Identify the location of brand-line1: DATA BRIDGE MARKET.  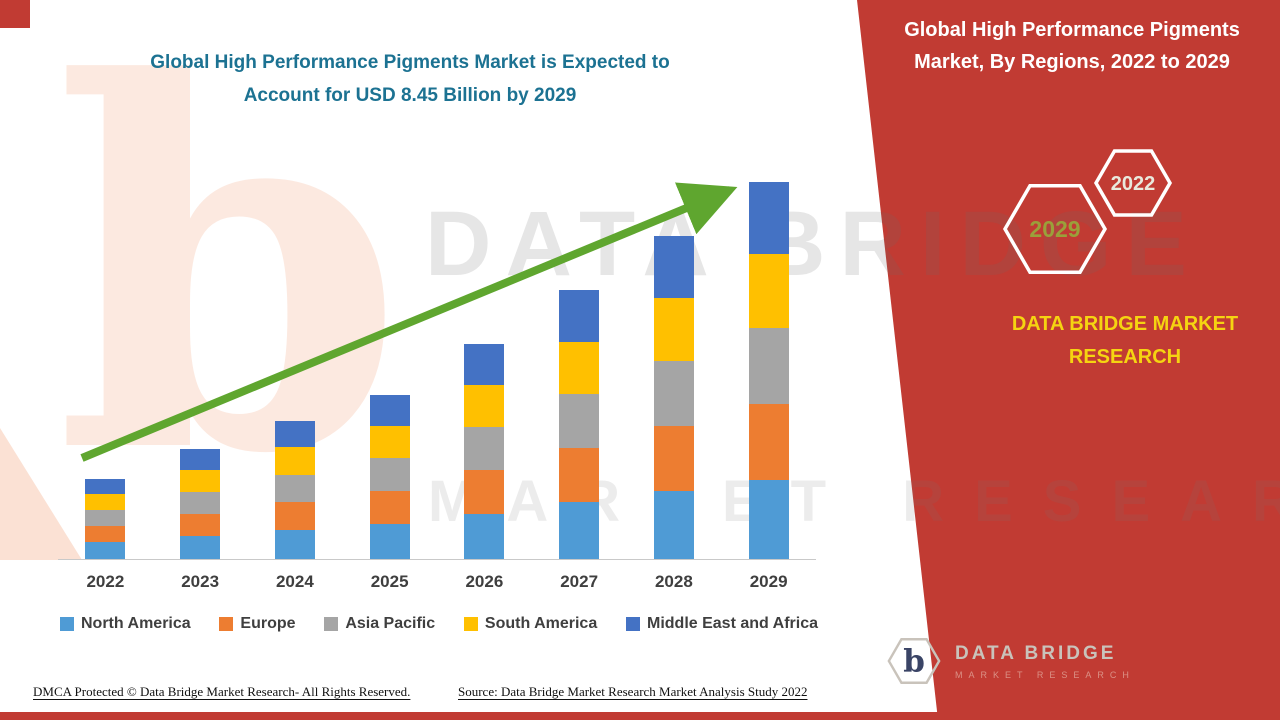
(1125, 324).